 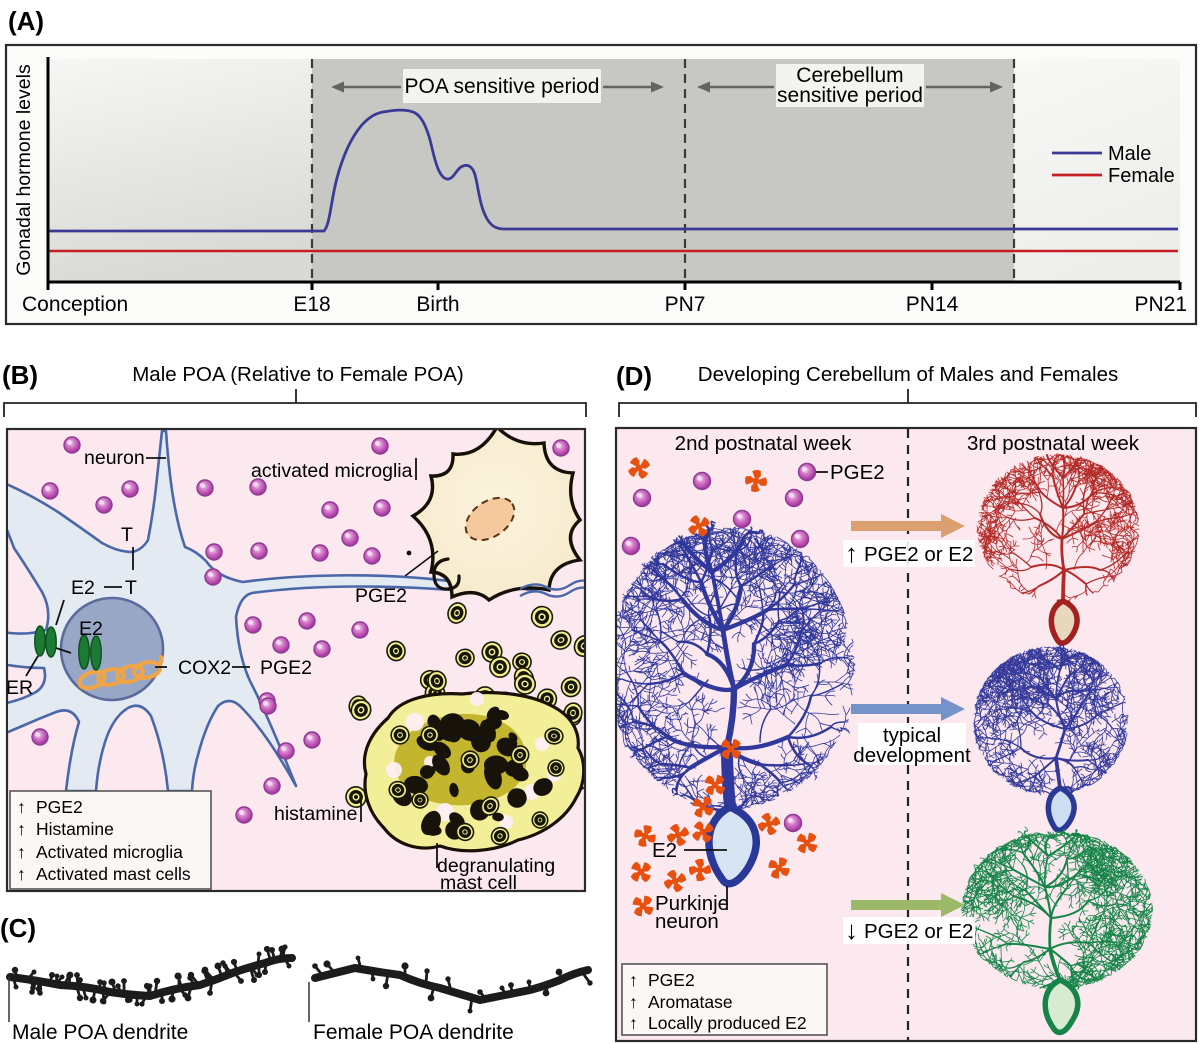 What do you see at coordinates (478, 883) in the screenshot?
I see `svg-text: mast cell` at bounding box center [478, 883].